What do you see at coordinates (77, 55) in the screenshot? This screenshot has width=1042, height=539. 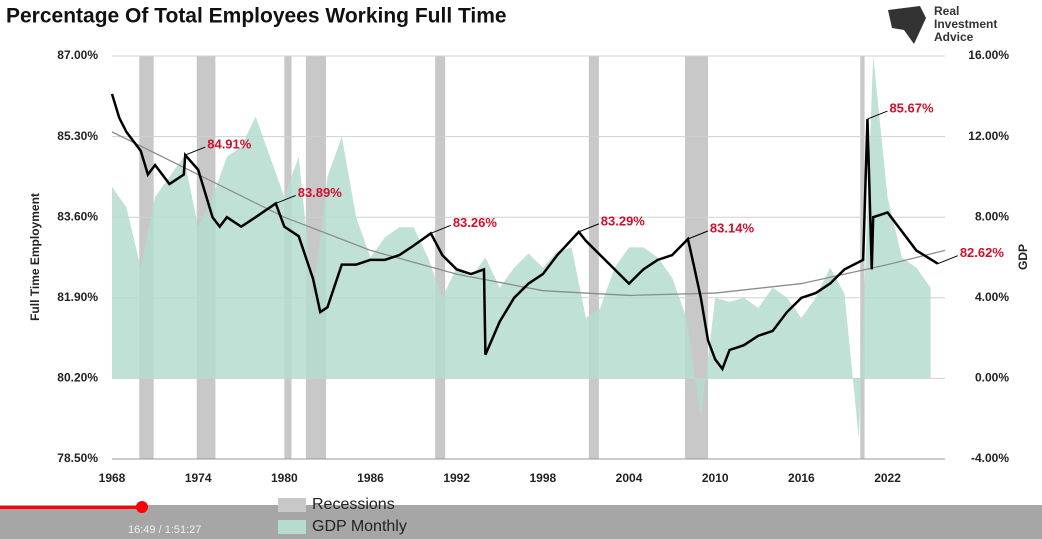 I see `y-tick-label: 87.00%` at bounding box center [77, 55].